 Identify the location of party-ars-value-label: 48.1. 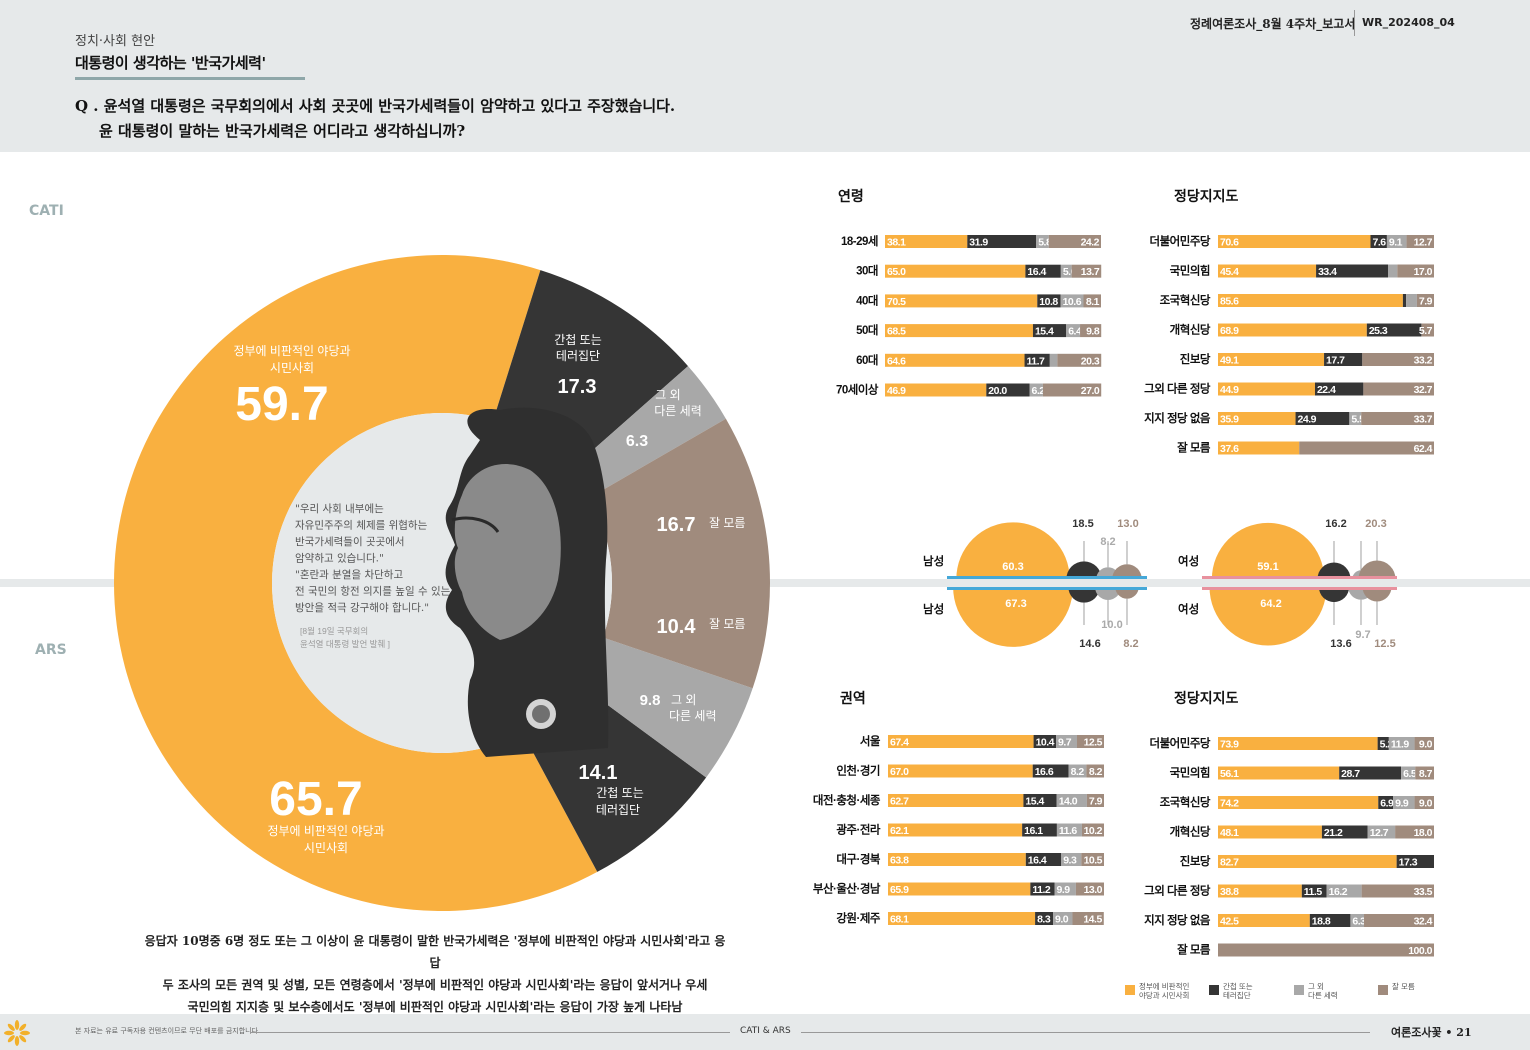
(1229, 833).